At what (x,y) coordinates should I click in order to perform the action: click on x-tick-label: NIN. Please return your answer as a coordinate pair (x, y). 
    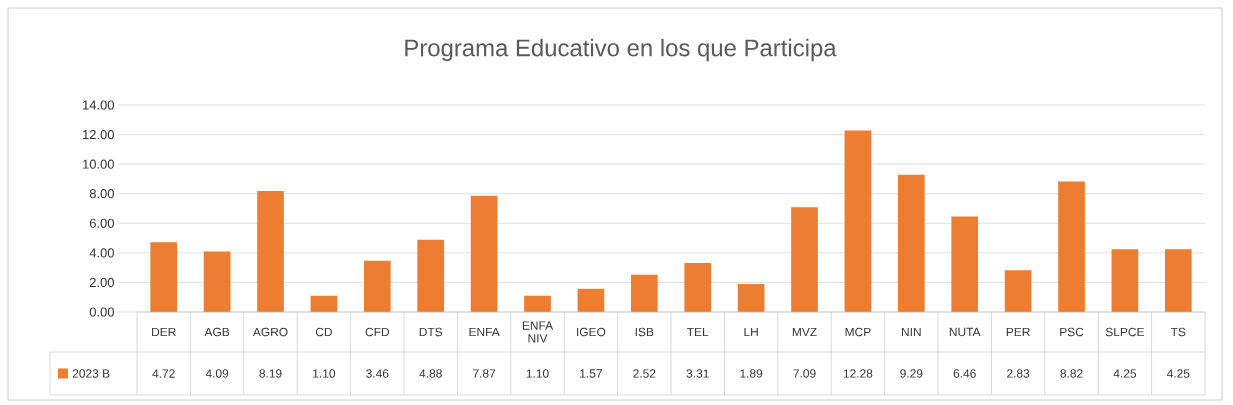
    Looking at the image, I should click on (911, 332).